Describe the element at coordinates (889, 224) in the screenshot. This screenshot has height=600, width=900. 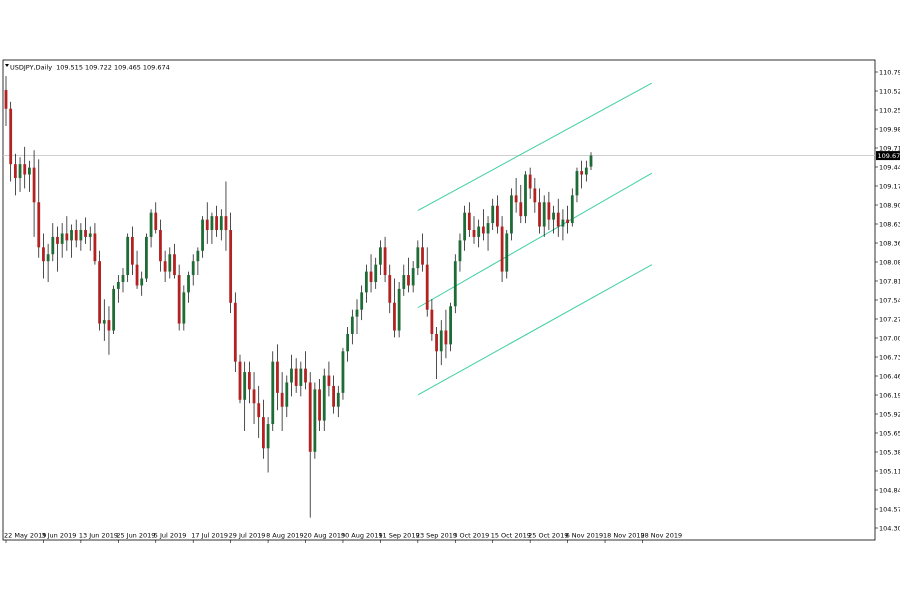
I see `y-tick-label: 108.630` at that location.